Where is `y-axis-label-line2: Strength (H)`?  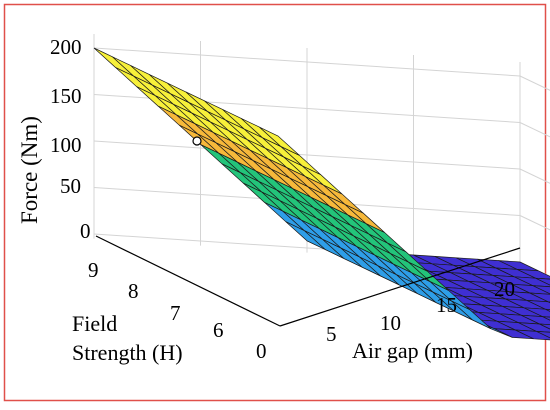
y-axis-label-line2: Strength (H) is located at coordinates (127, 352).